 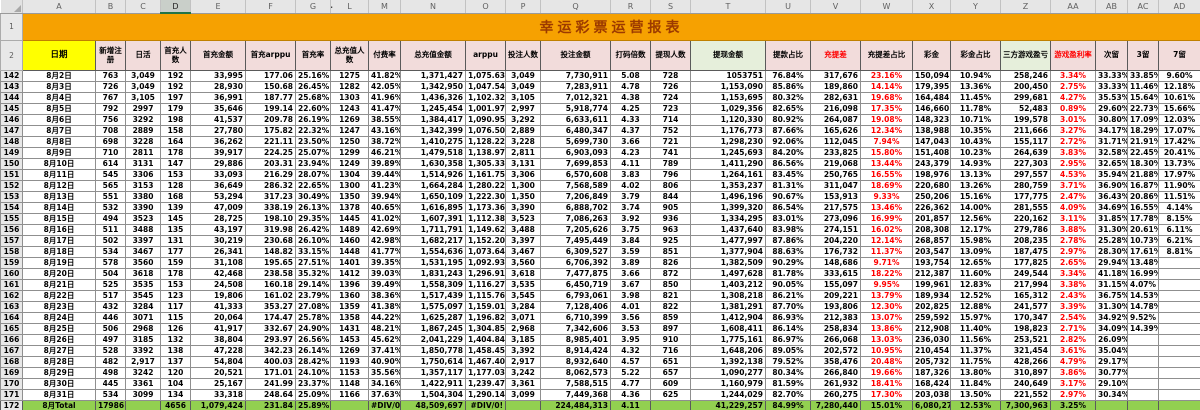 What do you see at coordinates (931, 306) in the screenshot?
I see `cell: 202,825` at bounding box center [931, 306].